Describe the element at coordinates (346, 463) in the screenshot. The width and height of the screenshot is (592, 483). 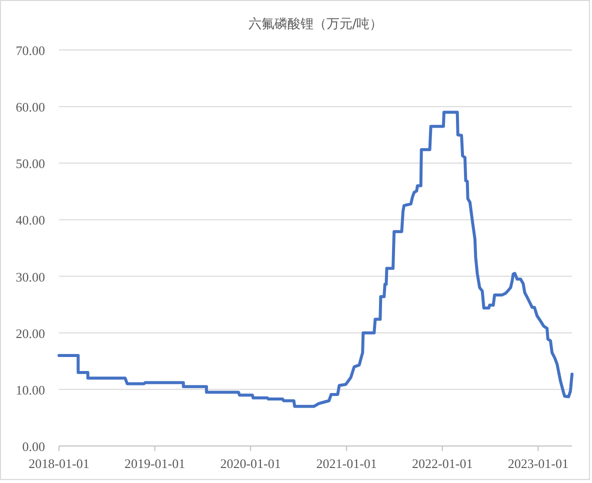
I see `x-tick-label: 2021-01-01` at that location.